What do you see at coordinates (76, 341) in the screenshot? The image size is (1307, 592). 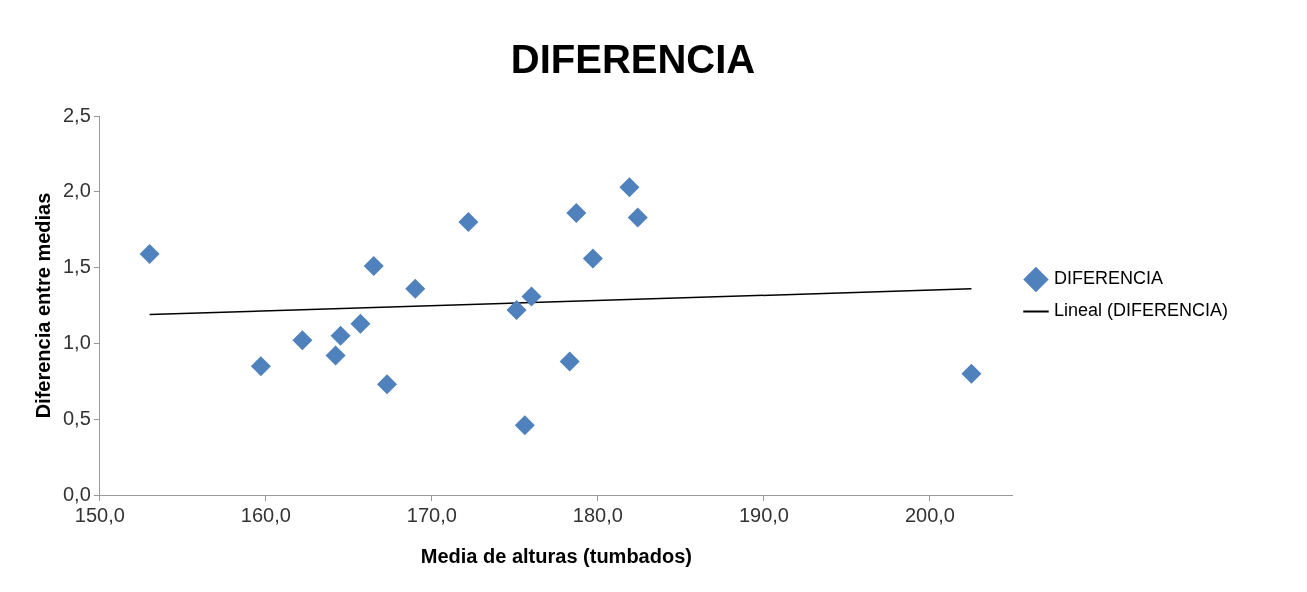 I see `y-tick-label: 1,0` at bounding box center [76, 341].